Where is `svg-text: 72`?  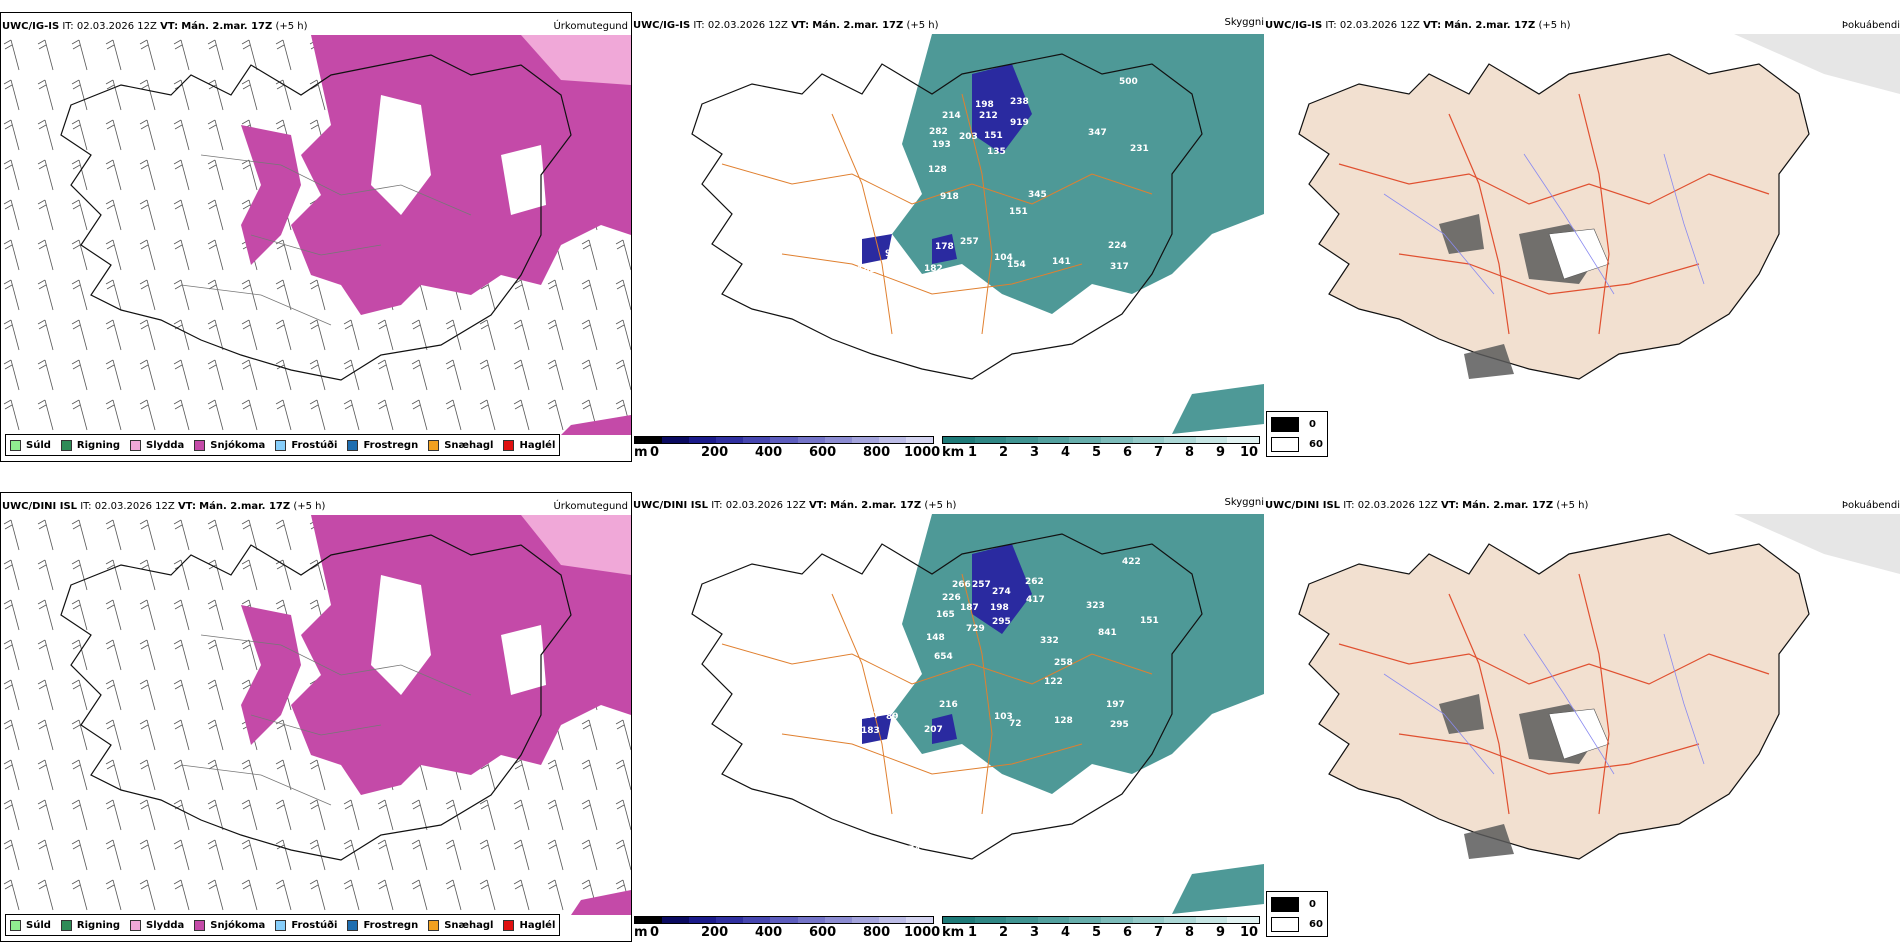
svg-text: 72 is located at coordinates (1015, 724).